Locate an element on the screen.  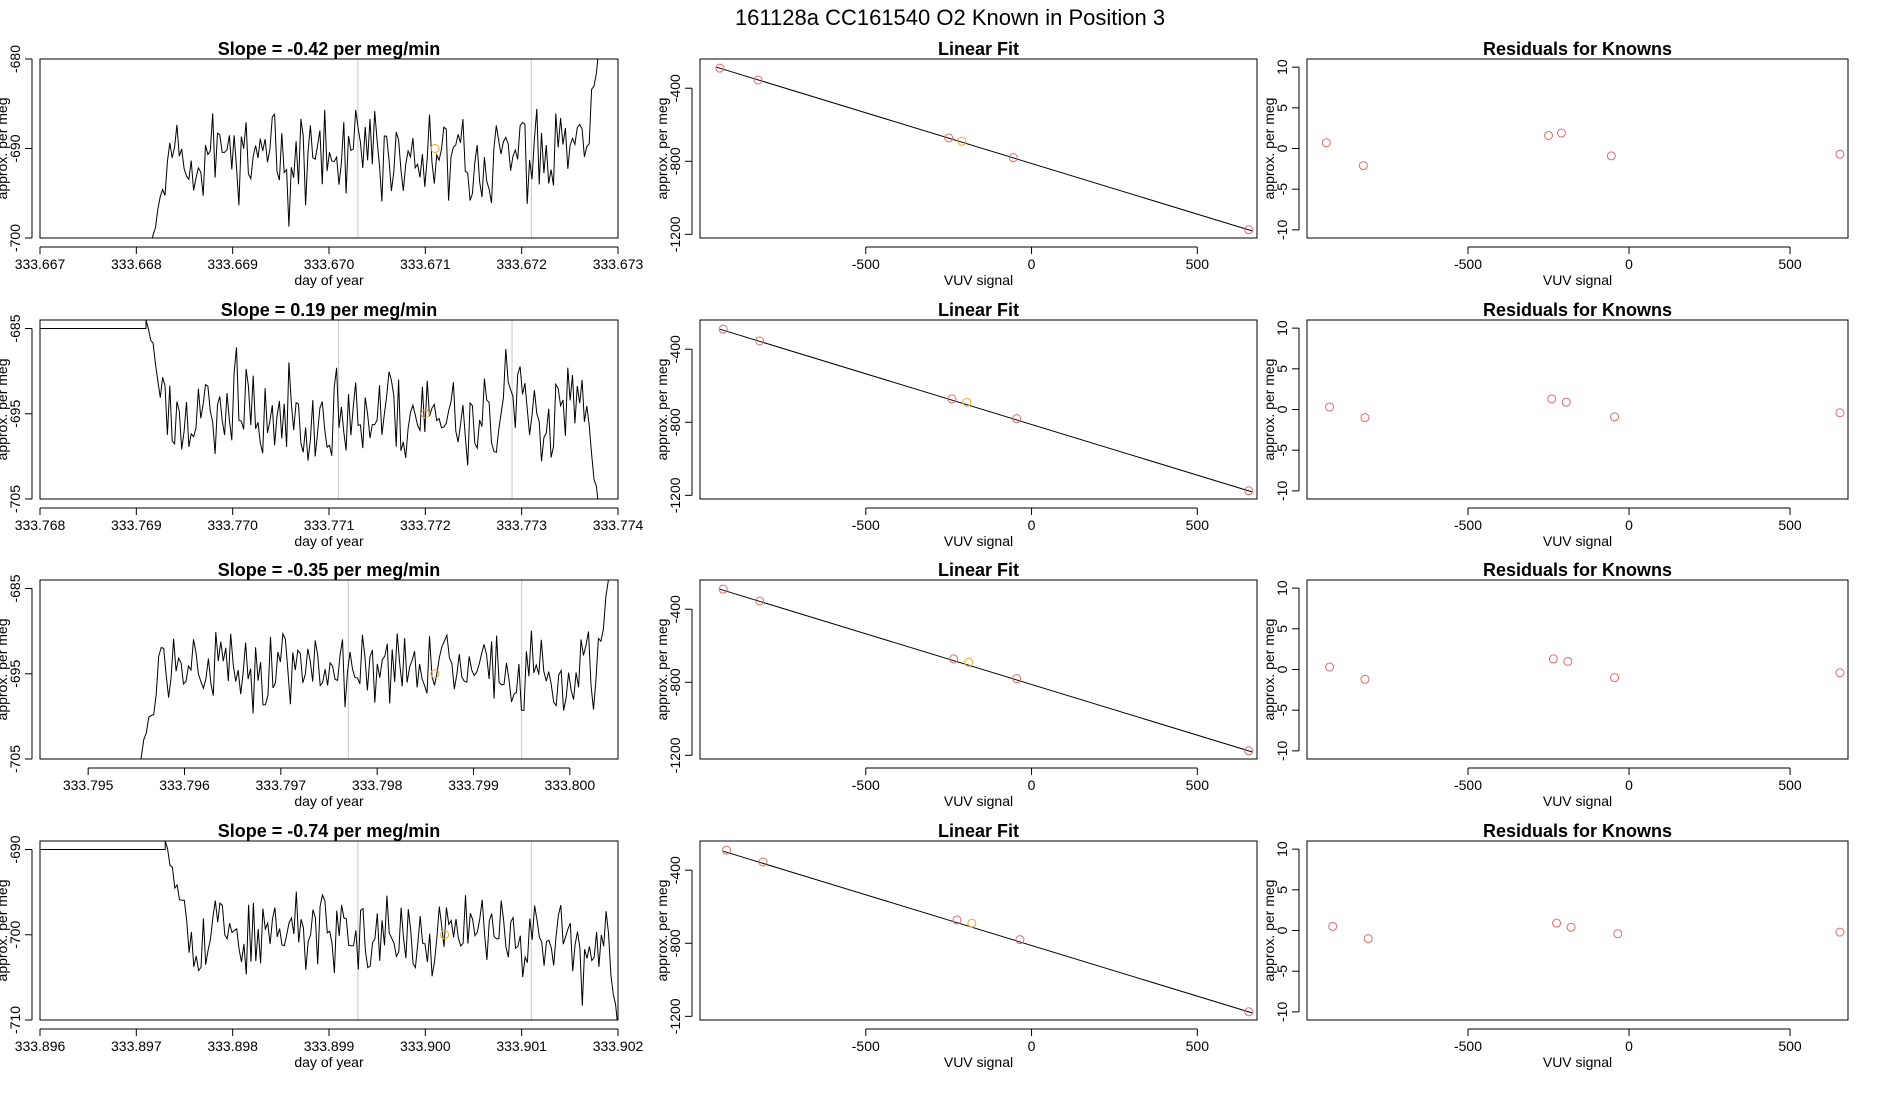
x-tick-label: 333.898 is located at coordinates (232, 1046).